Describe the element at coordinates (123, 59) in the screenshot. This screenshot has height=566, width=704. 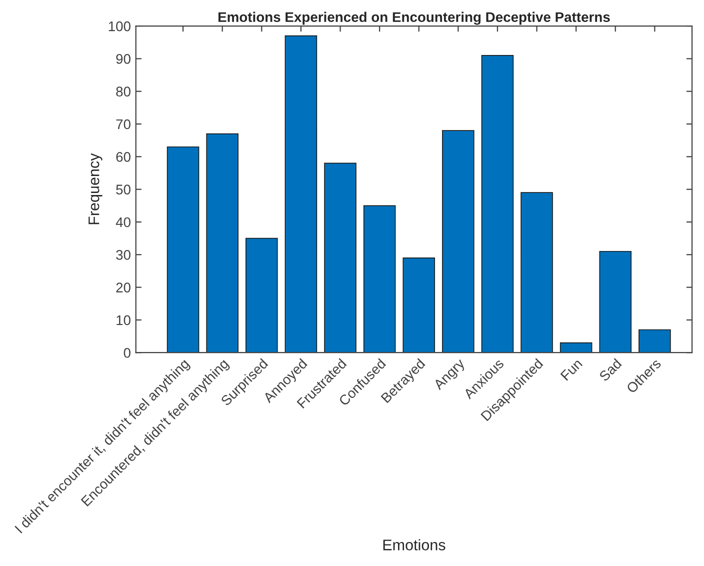
I see `y-tick-label: 90` at that location.